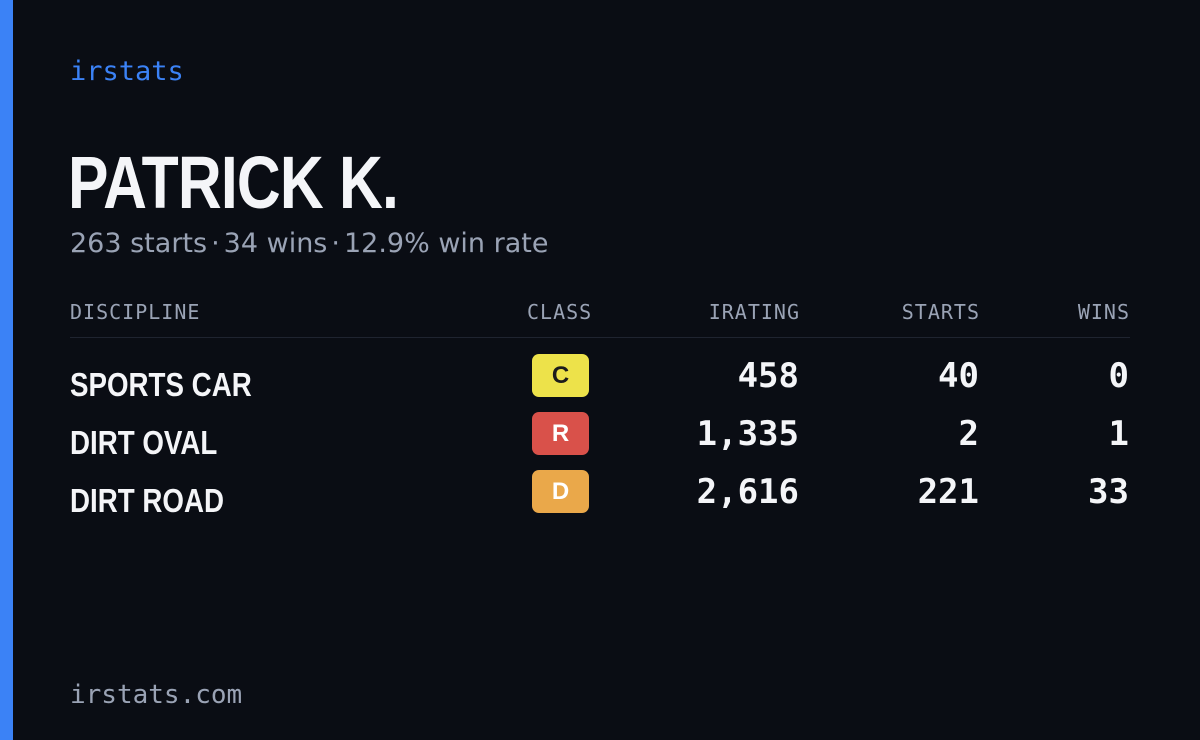 The width and height of the screenshot is (1200, 740). What do you see at coordinates (156, 695) in the screenshot?
I see `footer-url: irstats.com` at bounding box center [156, 695].